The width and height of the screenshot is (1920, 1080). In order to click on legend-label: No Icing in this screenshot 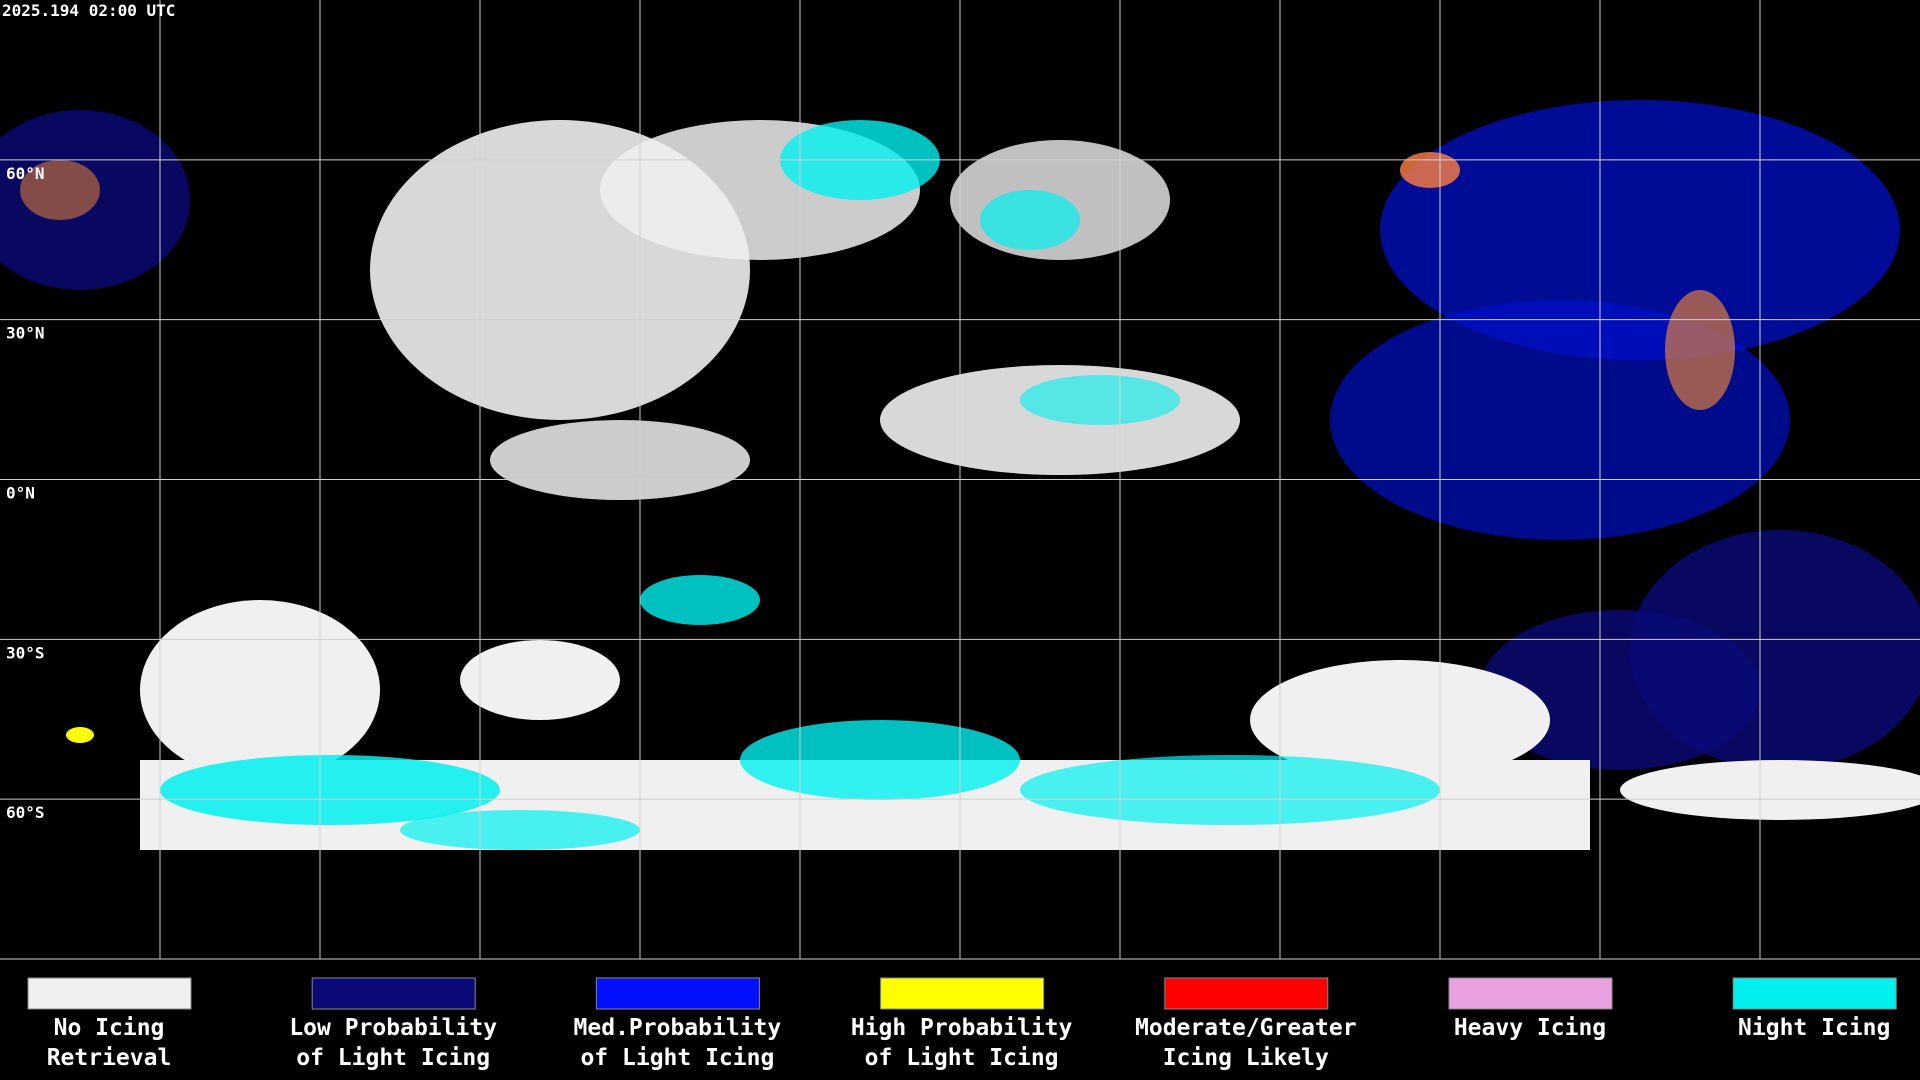, I will do `click(109, 1028)`.